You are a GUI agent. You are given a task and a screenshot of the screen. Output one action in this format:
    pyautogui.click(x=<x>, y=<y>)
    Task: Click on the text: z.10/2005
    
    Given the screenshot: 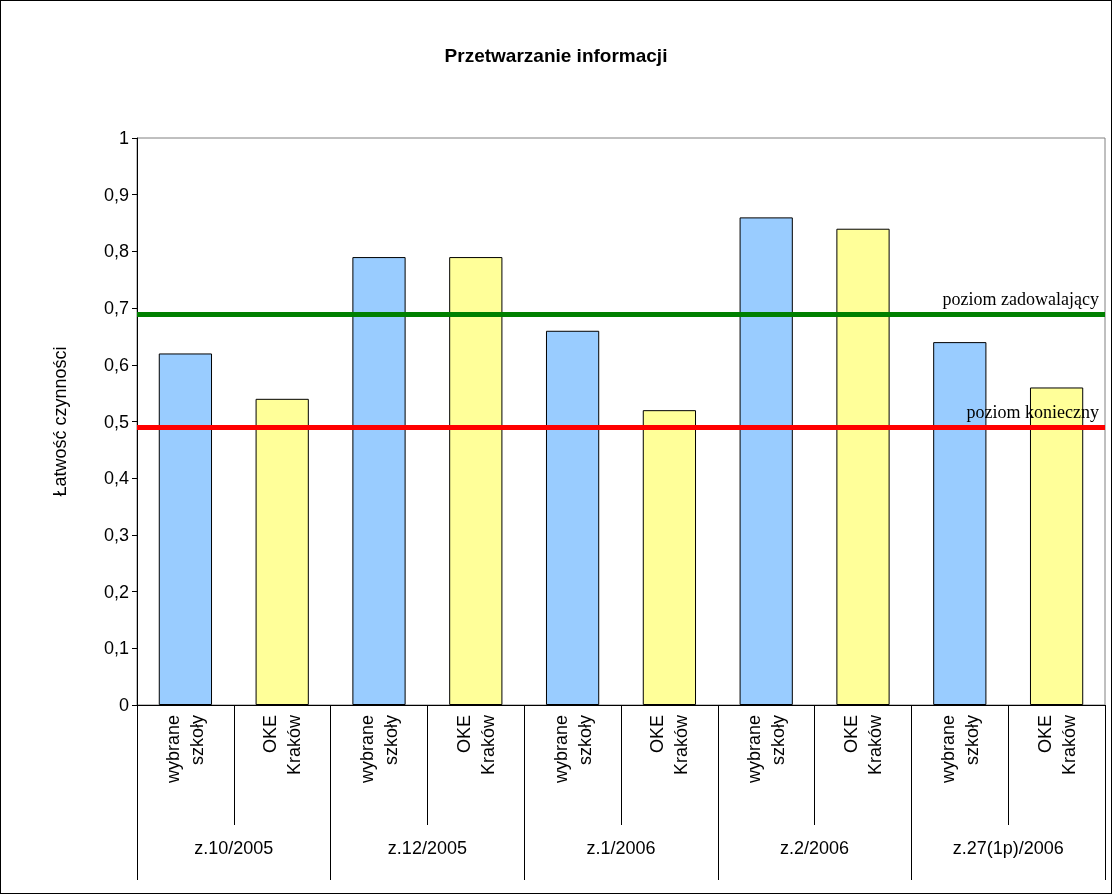 What is the action you would take?
    pyautogui.click(x=234, y=848)
    